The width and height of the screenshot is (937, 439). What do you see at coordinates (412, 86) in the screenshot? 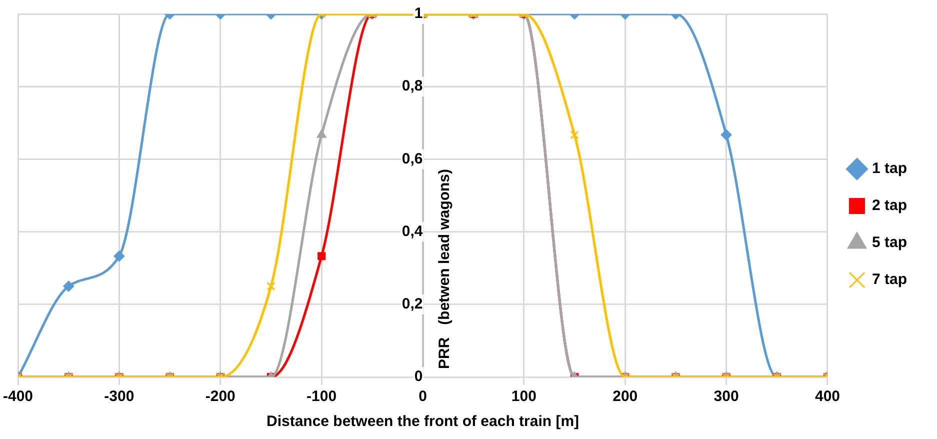
I see `y-tick-label: 0,8` at bounding box center [412, 86].